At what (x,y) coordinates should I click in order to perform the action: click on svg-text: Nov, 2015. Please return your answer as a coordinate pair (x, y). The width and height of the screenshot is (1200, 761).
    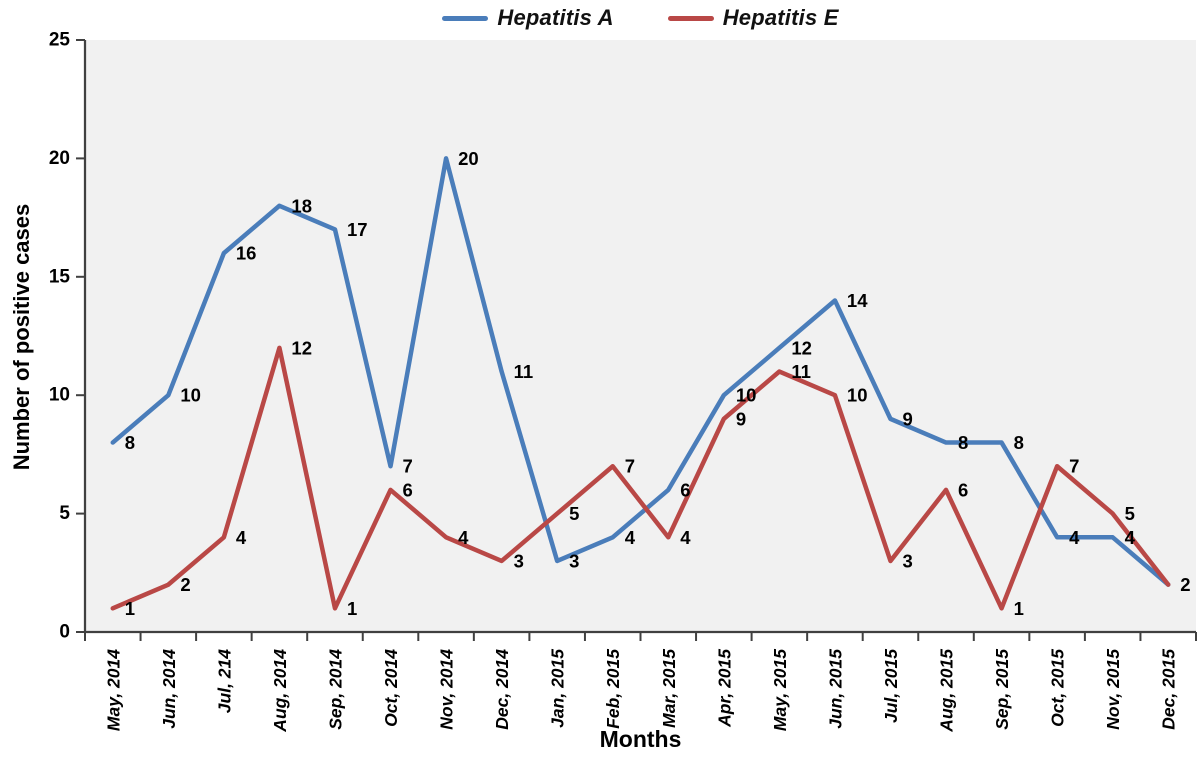
    Looking at the image, I should click on (1113, 689).